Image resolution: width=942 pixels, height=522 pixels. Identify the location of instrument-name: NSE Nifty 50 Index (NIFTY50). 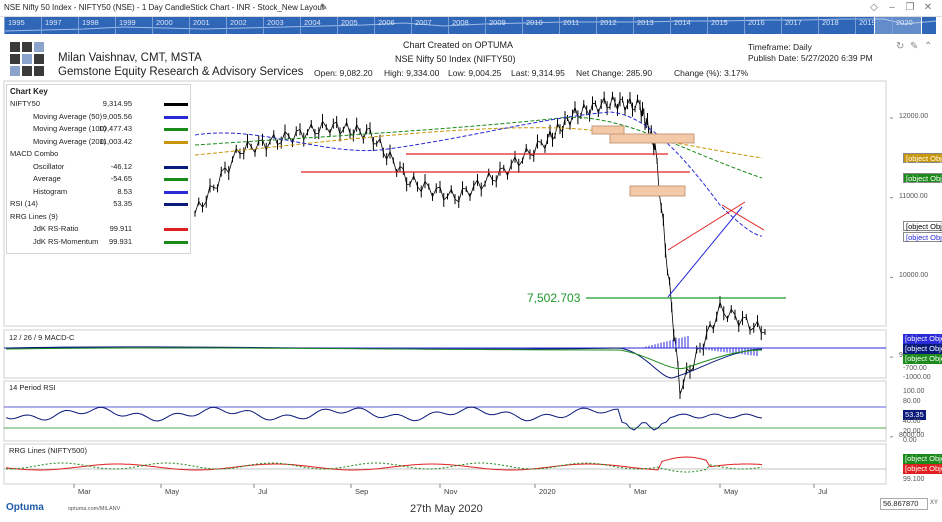
(455, 59).